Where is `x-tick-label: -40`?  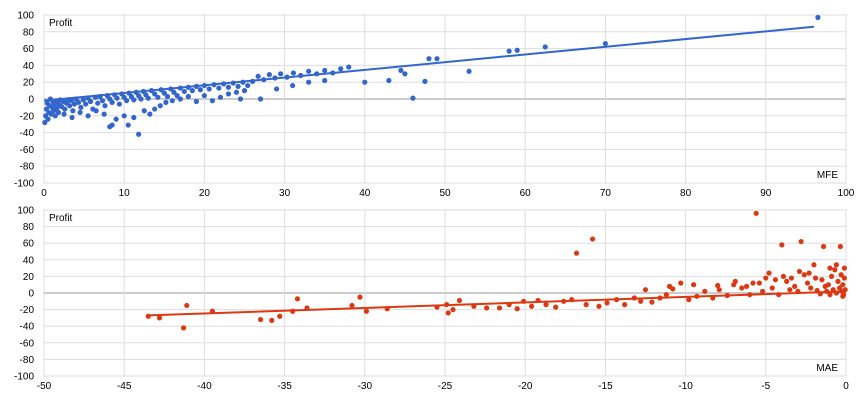
x-tick-label: -40 is located at coordinates (204, 386).